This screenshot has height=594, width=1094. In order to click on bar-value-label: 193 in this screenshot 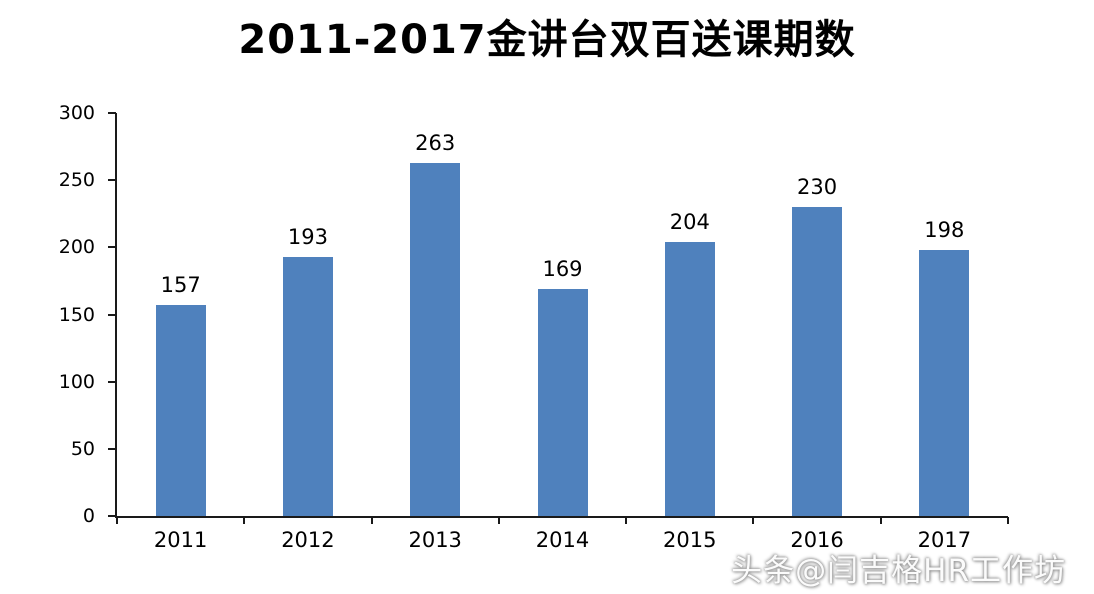, I will do `click(307, 236)`.